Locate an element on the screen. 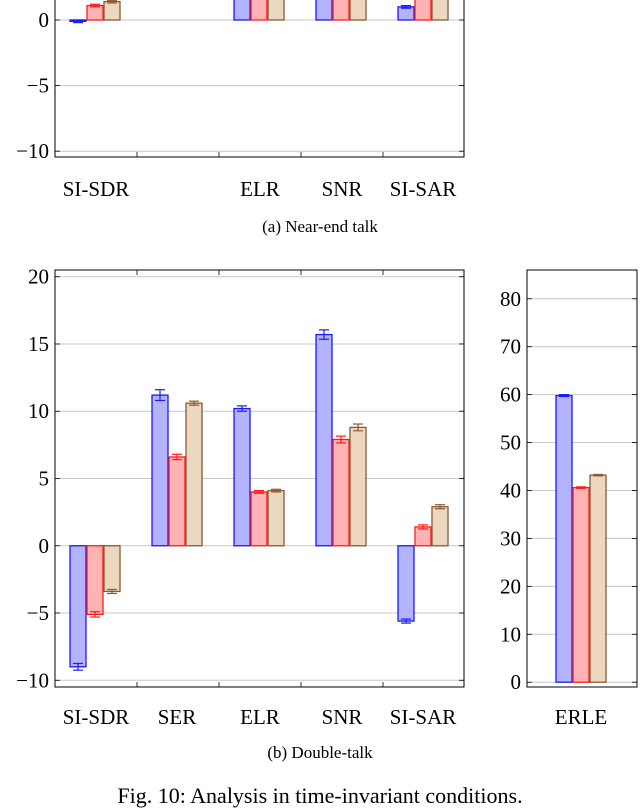 Image resolution: width=640 pixels, height=810 pixels. ytick-label: −5 is located at coordinates (38, 613).